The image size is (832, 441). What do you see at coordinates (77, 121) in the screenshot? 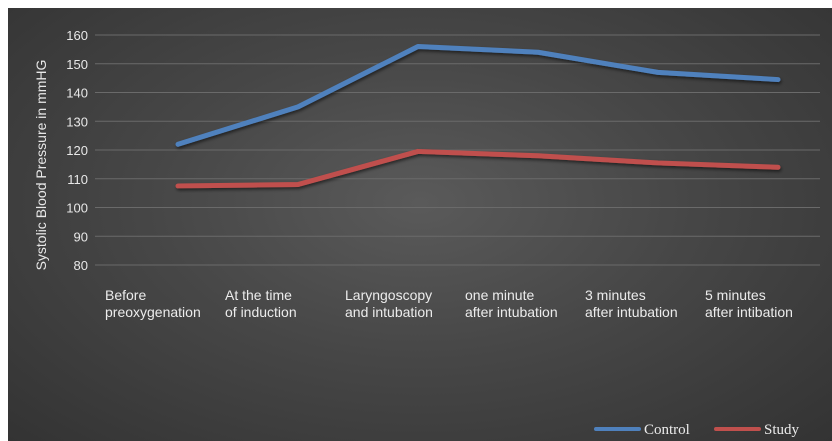
I see `y-tick-label-130: 130` at bounding box center [77, 121].